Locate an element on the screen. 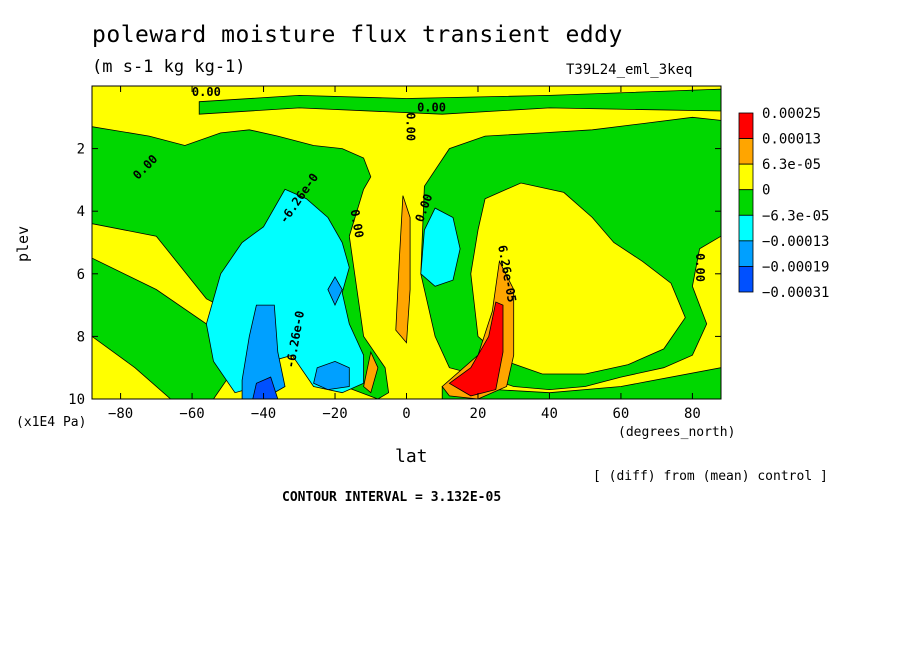 This screenshot has width=904, height=654. x-tick-label: 20 is located at coordinates (478, 414).